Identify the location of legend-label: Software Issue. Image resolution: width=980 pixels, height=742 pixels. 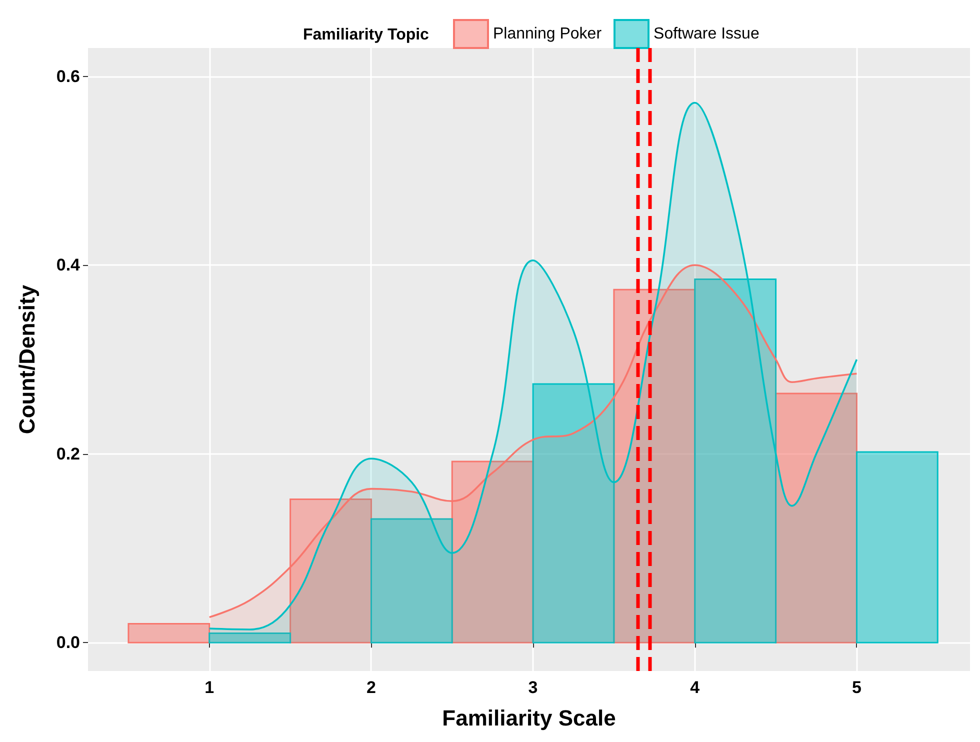
(707, 34).